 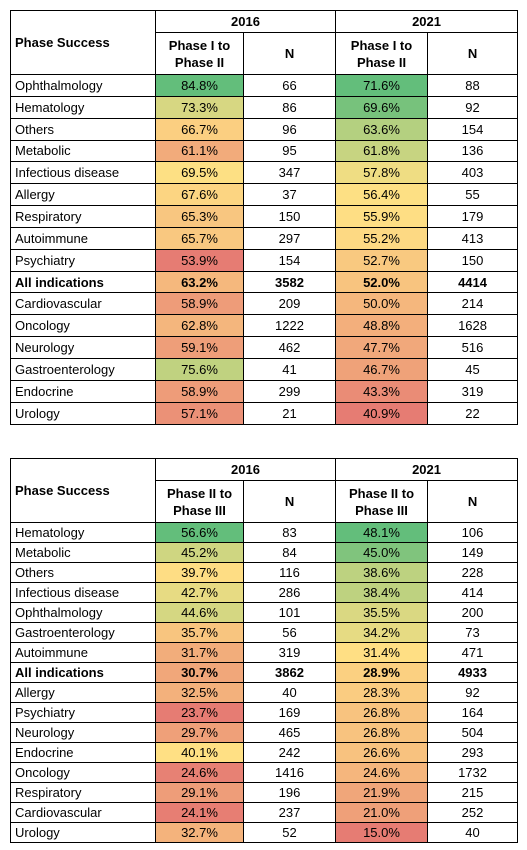 What do you see at coordinates (382, 552) in the screenshot?
I see `success-rate-cell: 45.0%` at bounding box center [382, 552].